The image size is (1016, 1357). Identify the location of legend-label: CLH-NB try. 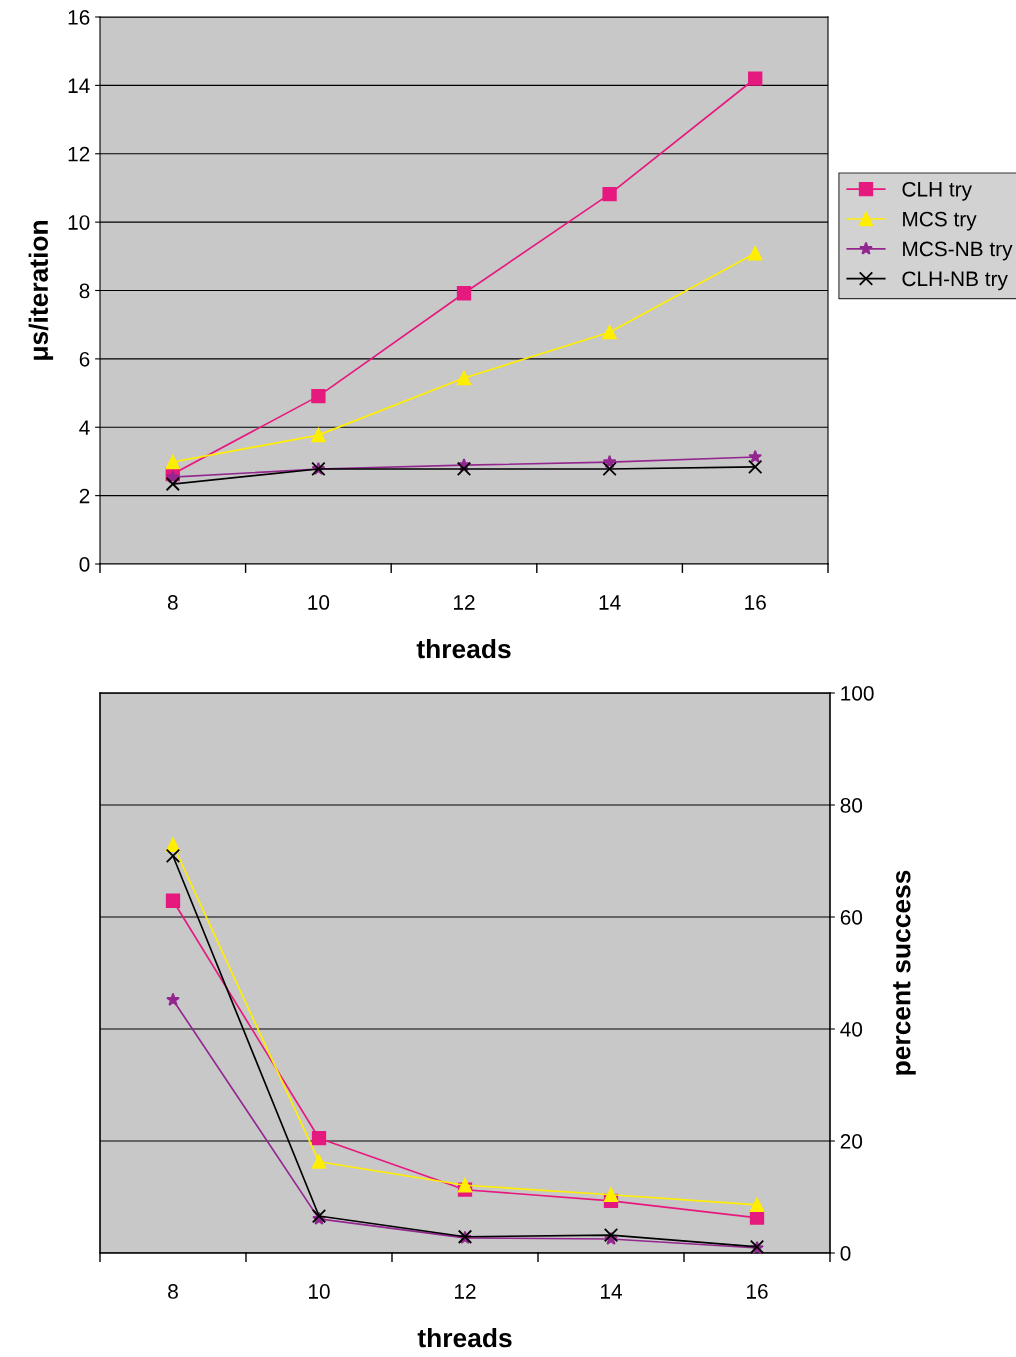
(955, 281).